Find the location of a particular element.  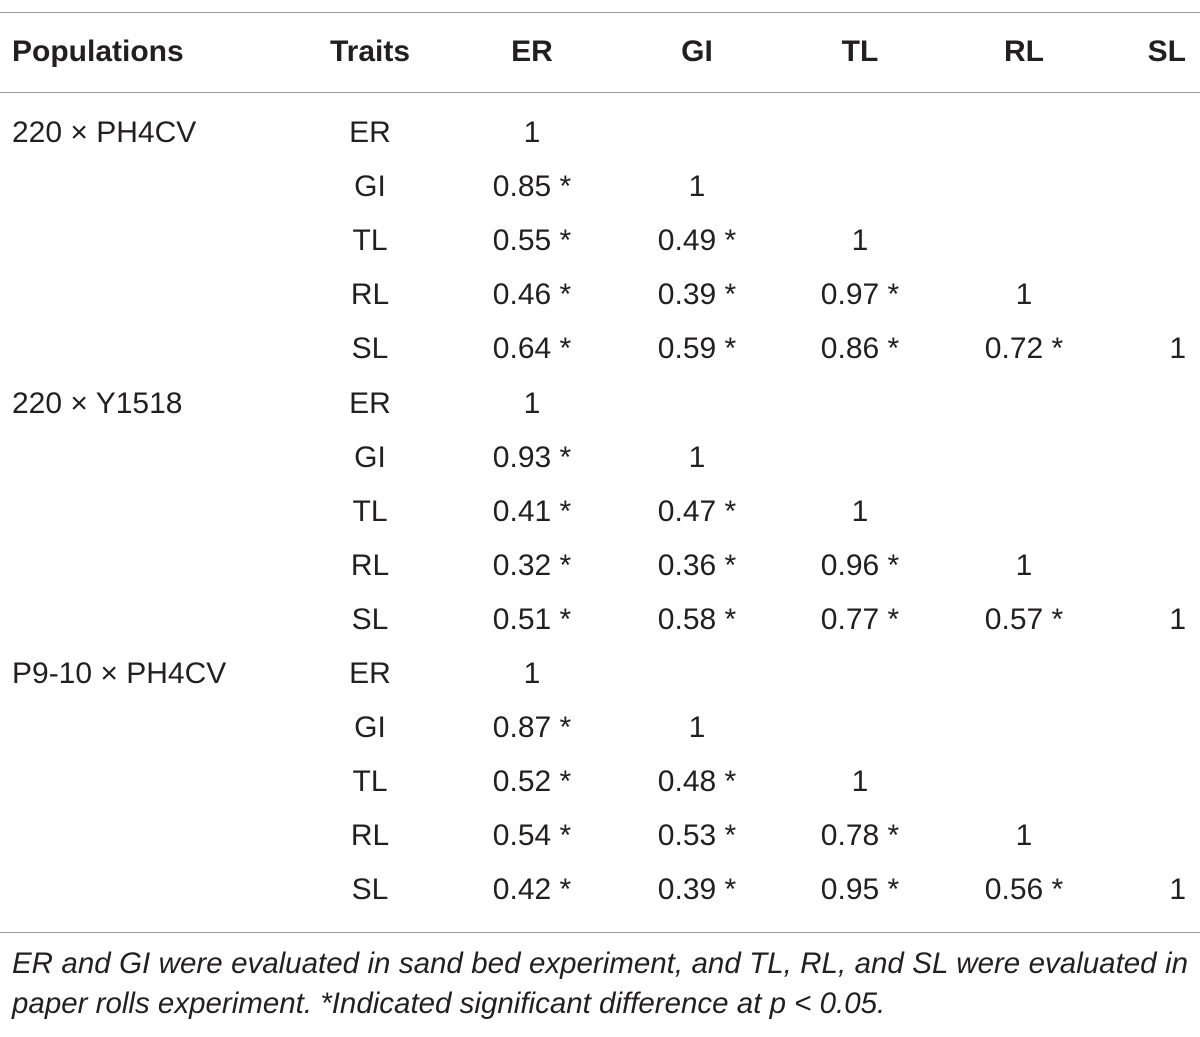

column-header: TL is located at coordinates (860, 51).